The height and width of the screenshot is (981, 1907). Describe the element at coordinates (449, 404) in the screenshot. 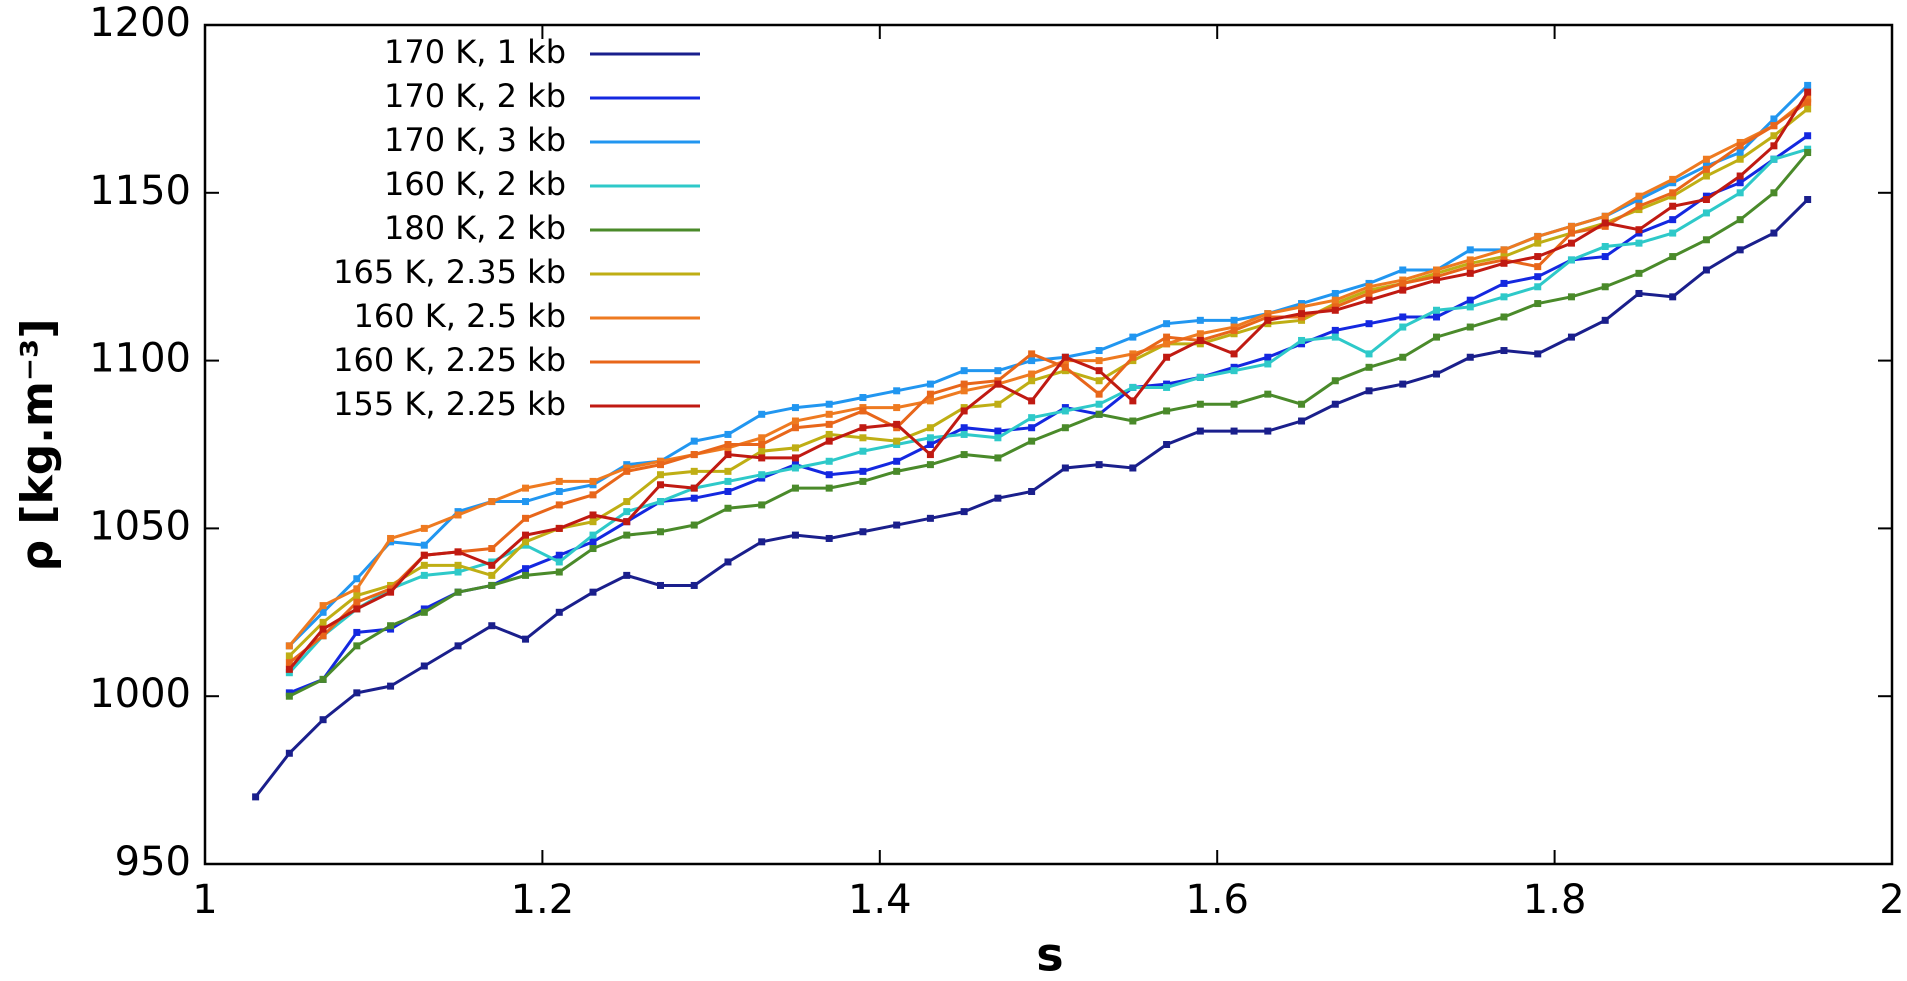

I see `legend-label: 155 K, 2.25 kb` at that location.